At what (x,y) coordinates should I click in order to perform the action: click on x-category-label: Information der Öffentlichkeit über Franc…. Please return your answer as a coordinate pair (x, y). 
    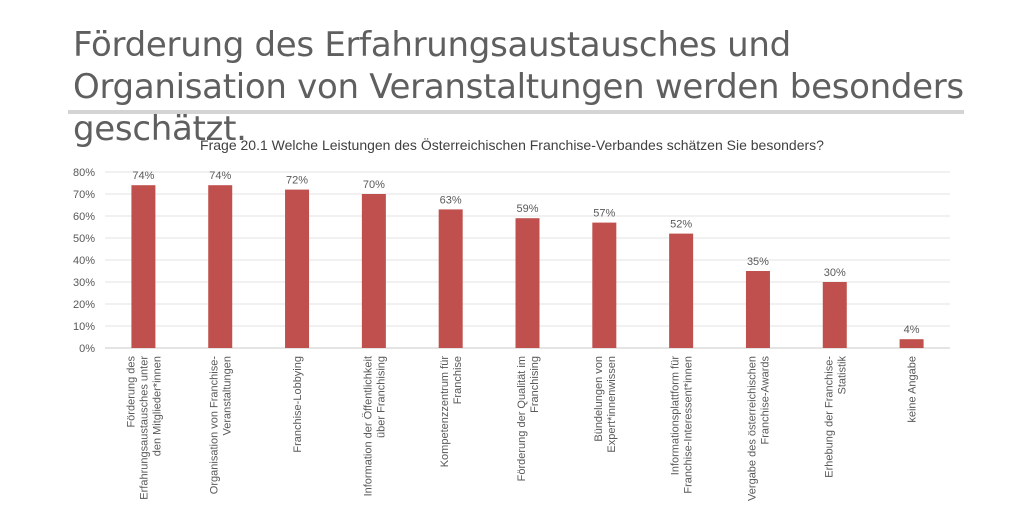
    Looking at the image, I should click on (374, 426).